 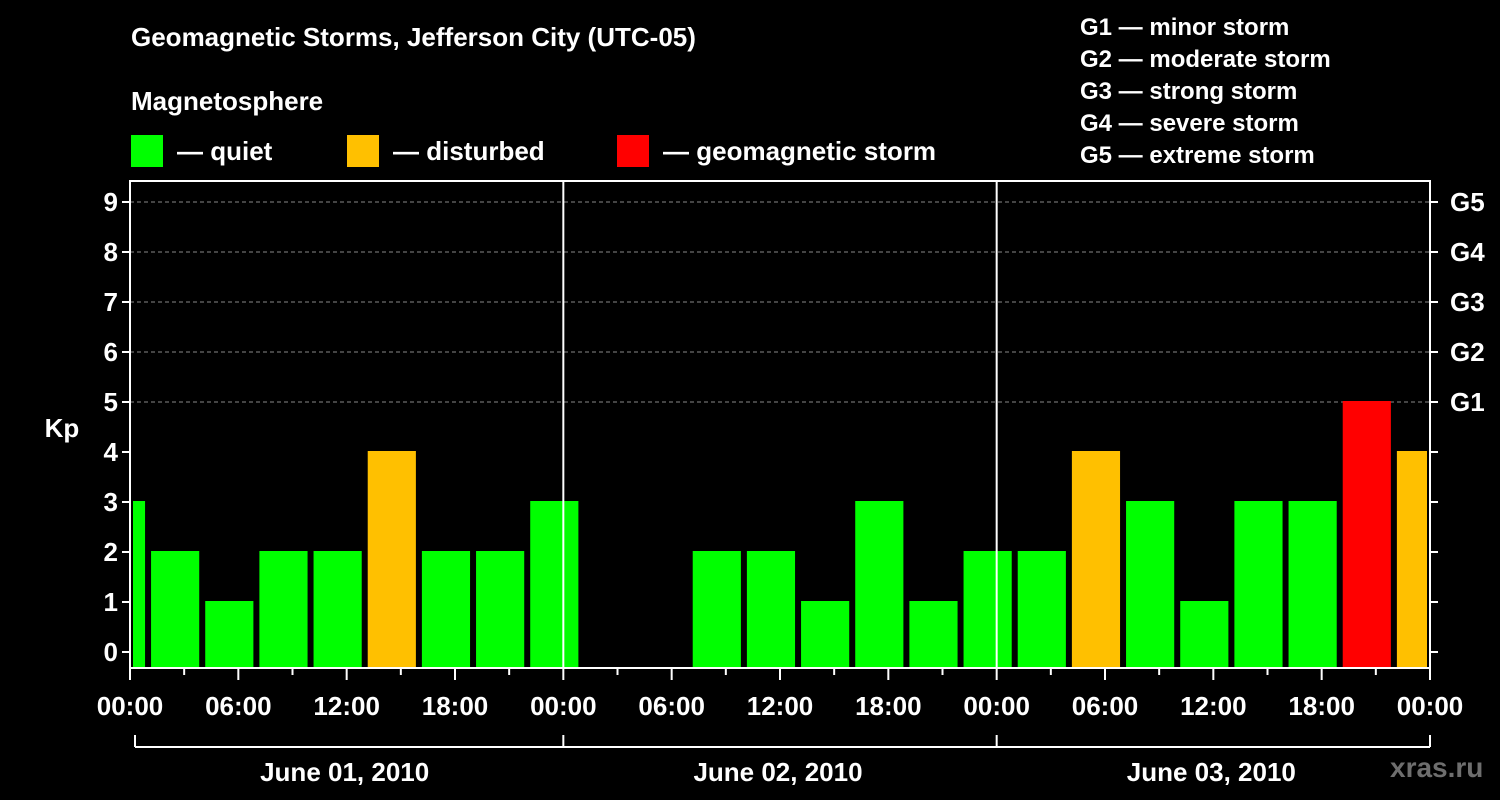 I want to click on legend-storm: — geomagnetic storm, so click(x=776, y=151).